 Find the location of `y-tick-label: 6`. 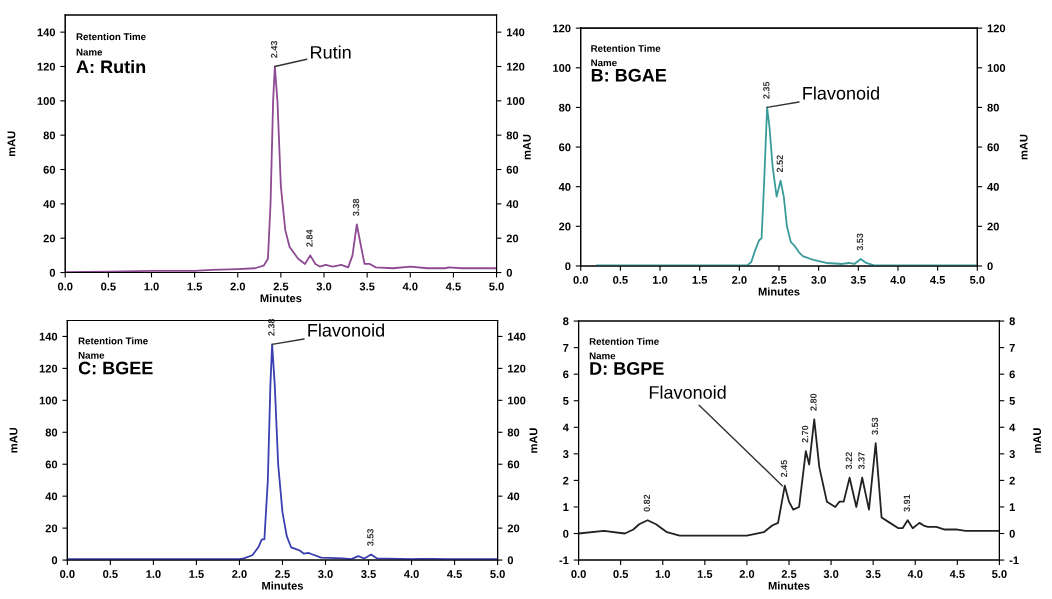

y-tick-label: 6 is located at coordinates (566, 374).